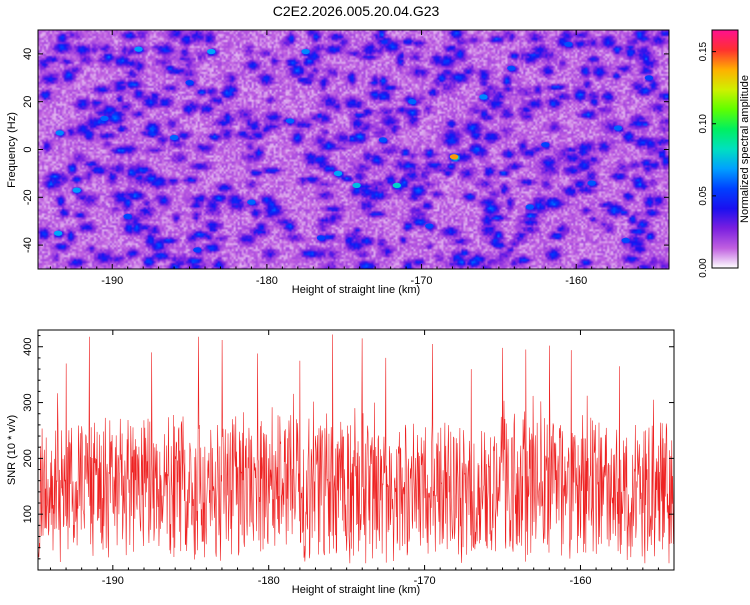  I want to click on colorbar-tick-label: 0.05, so click(703, 196).